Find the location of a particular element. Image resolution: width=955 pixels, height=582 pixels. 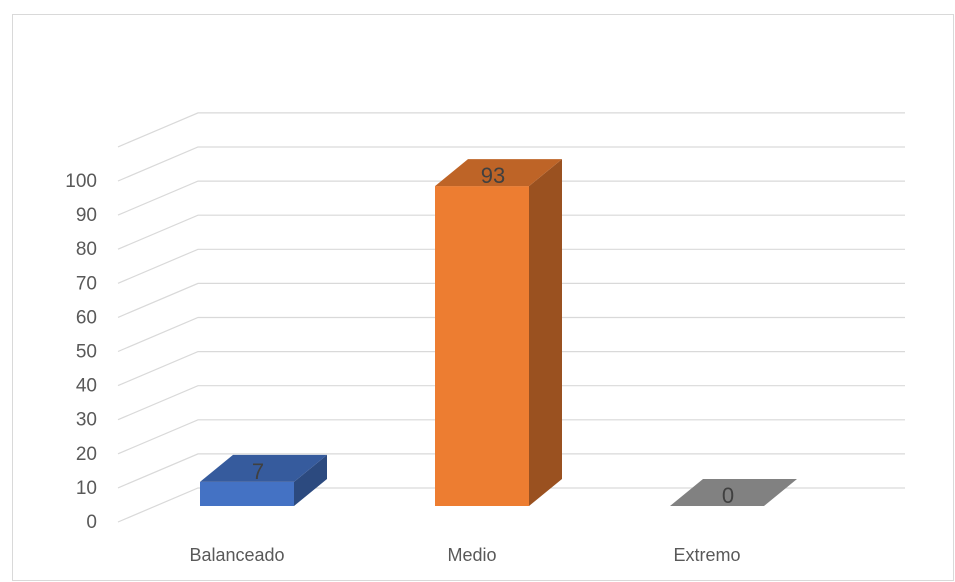

x-axis-categories: Balanceado Medio Extremo is located at coordinates (464, 555).